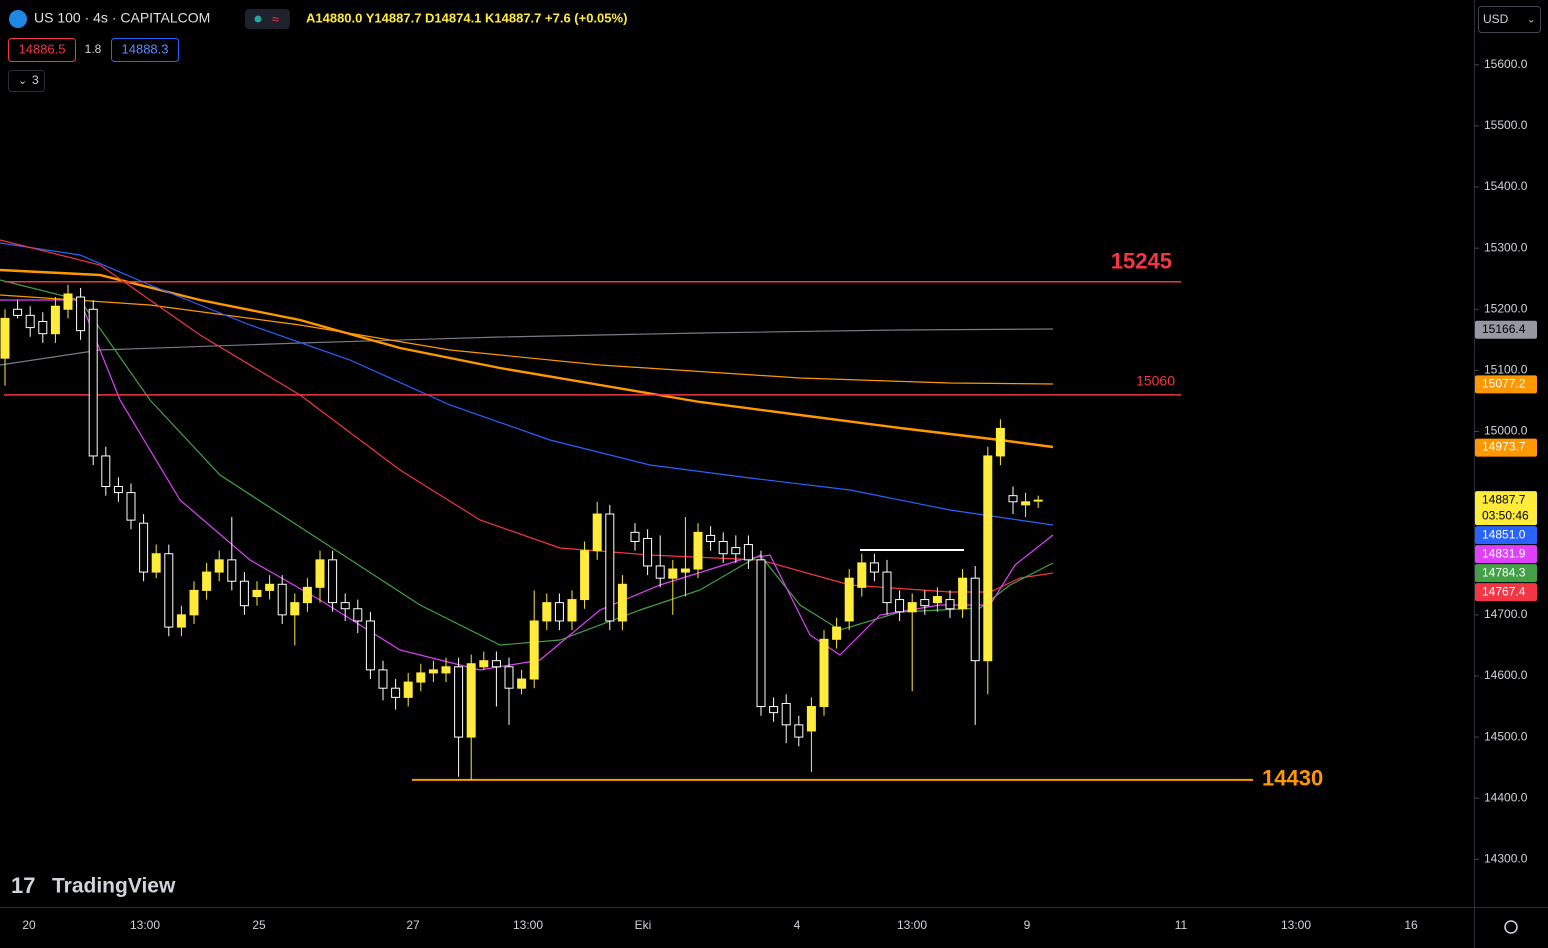 The height and width of the screenshot is (948, 1548). I want to click on ma-orange-thin, so click(527, 339).